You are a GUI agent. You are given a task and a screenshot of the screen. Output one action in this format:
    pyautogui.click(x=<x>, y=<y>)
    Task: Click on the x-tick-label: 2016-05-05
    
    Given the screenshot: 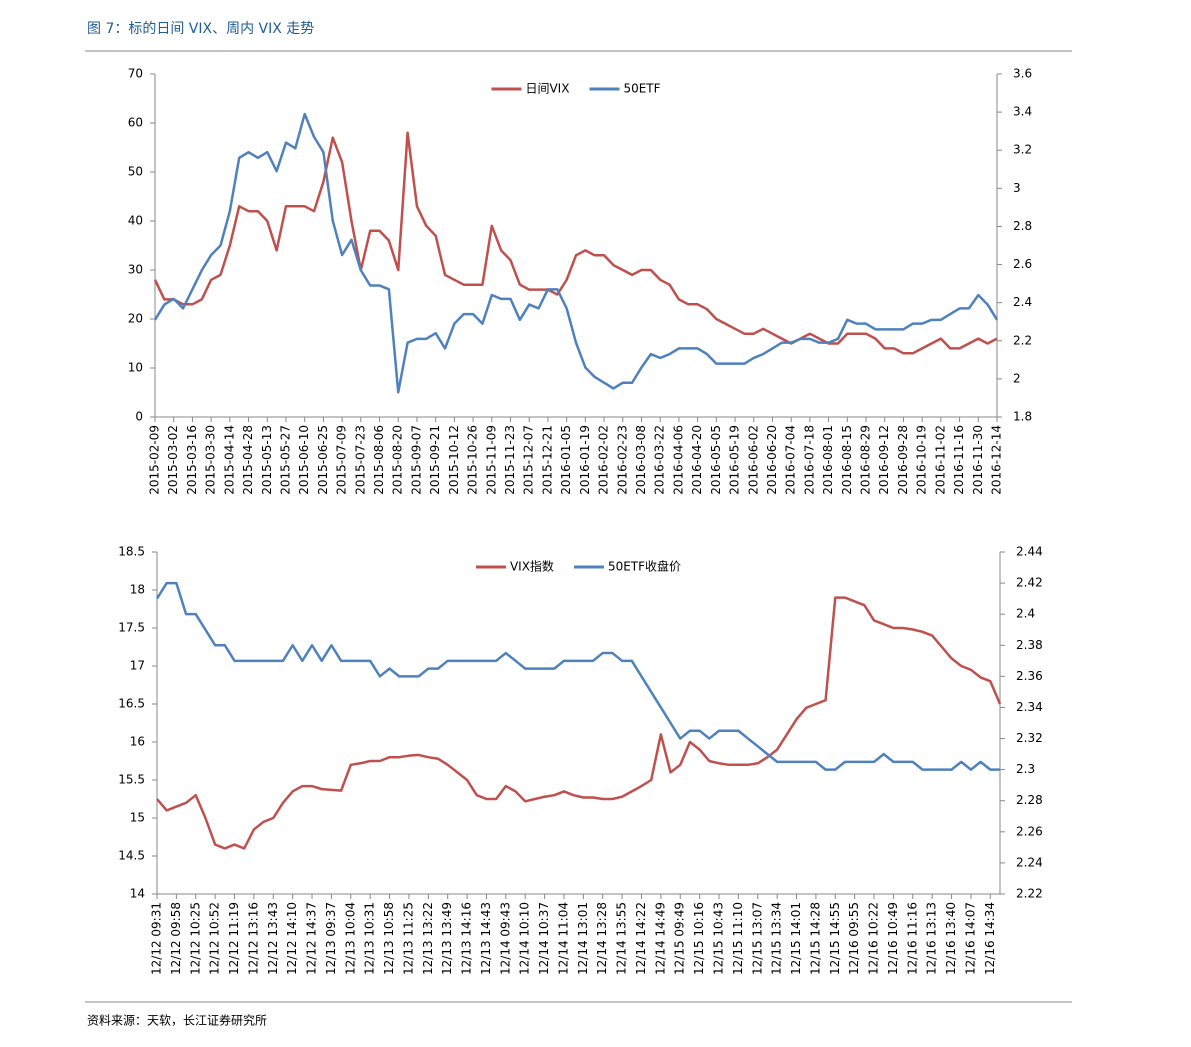 What is the action you would take?
    pyautogui.click(x=716, y=460)
    